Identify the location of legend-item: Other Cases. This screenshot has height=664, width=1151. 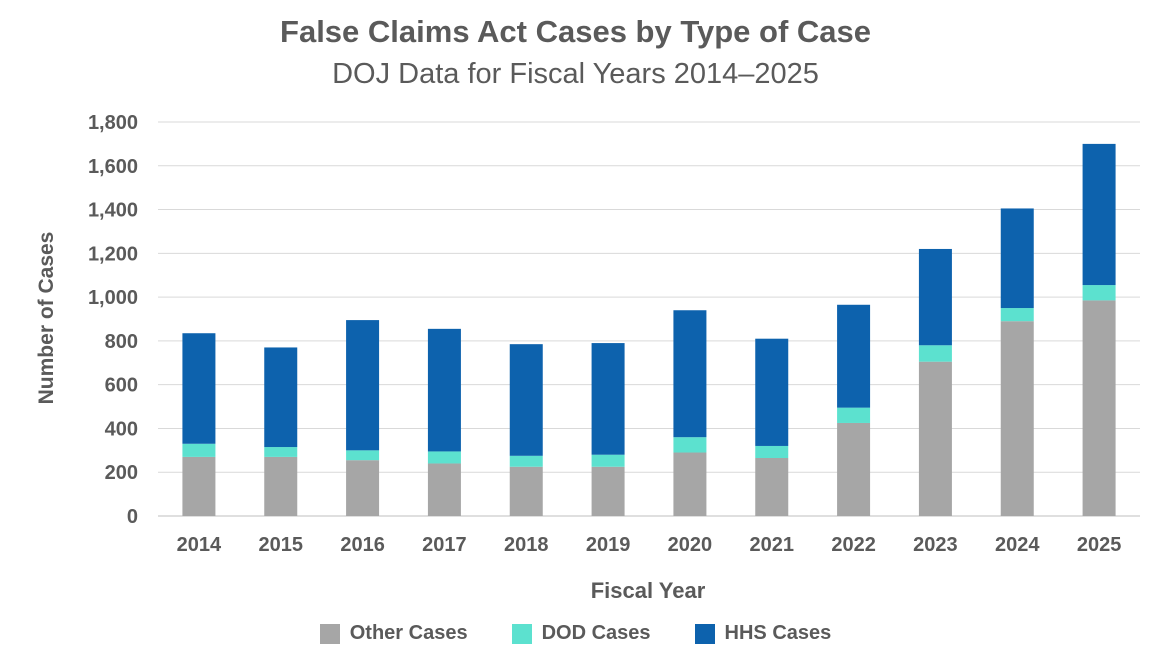
(393, 633).